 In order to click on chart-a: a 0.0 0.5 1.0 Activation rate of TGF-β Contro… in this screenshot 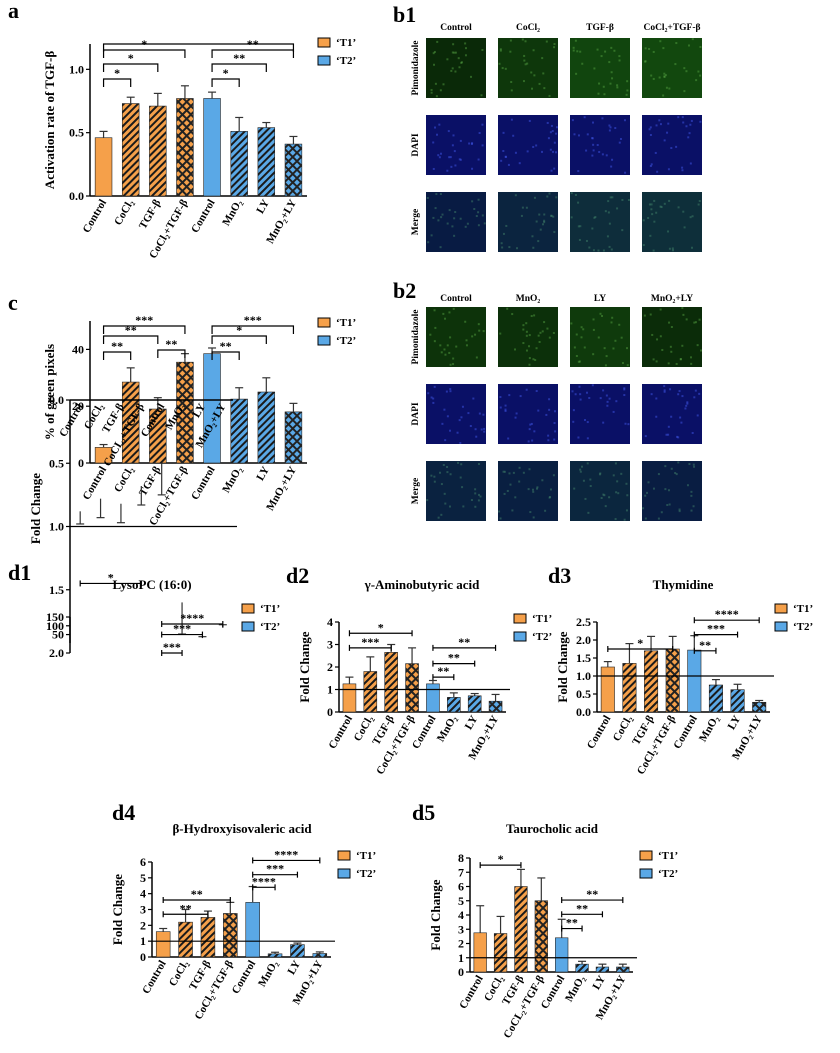, I will do `click(182, 130)`.